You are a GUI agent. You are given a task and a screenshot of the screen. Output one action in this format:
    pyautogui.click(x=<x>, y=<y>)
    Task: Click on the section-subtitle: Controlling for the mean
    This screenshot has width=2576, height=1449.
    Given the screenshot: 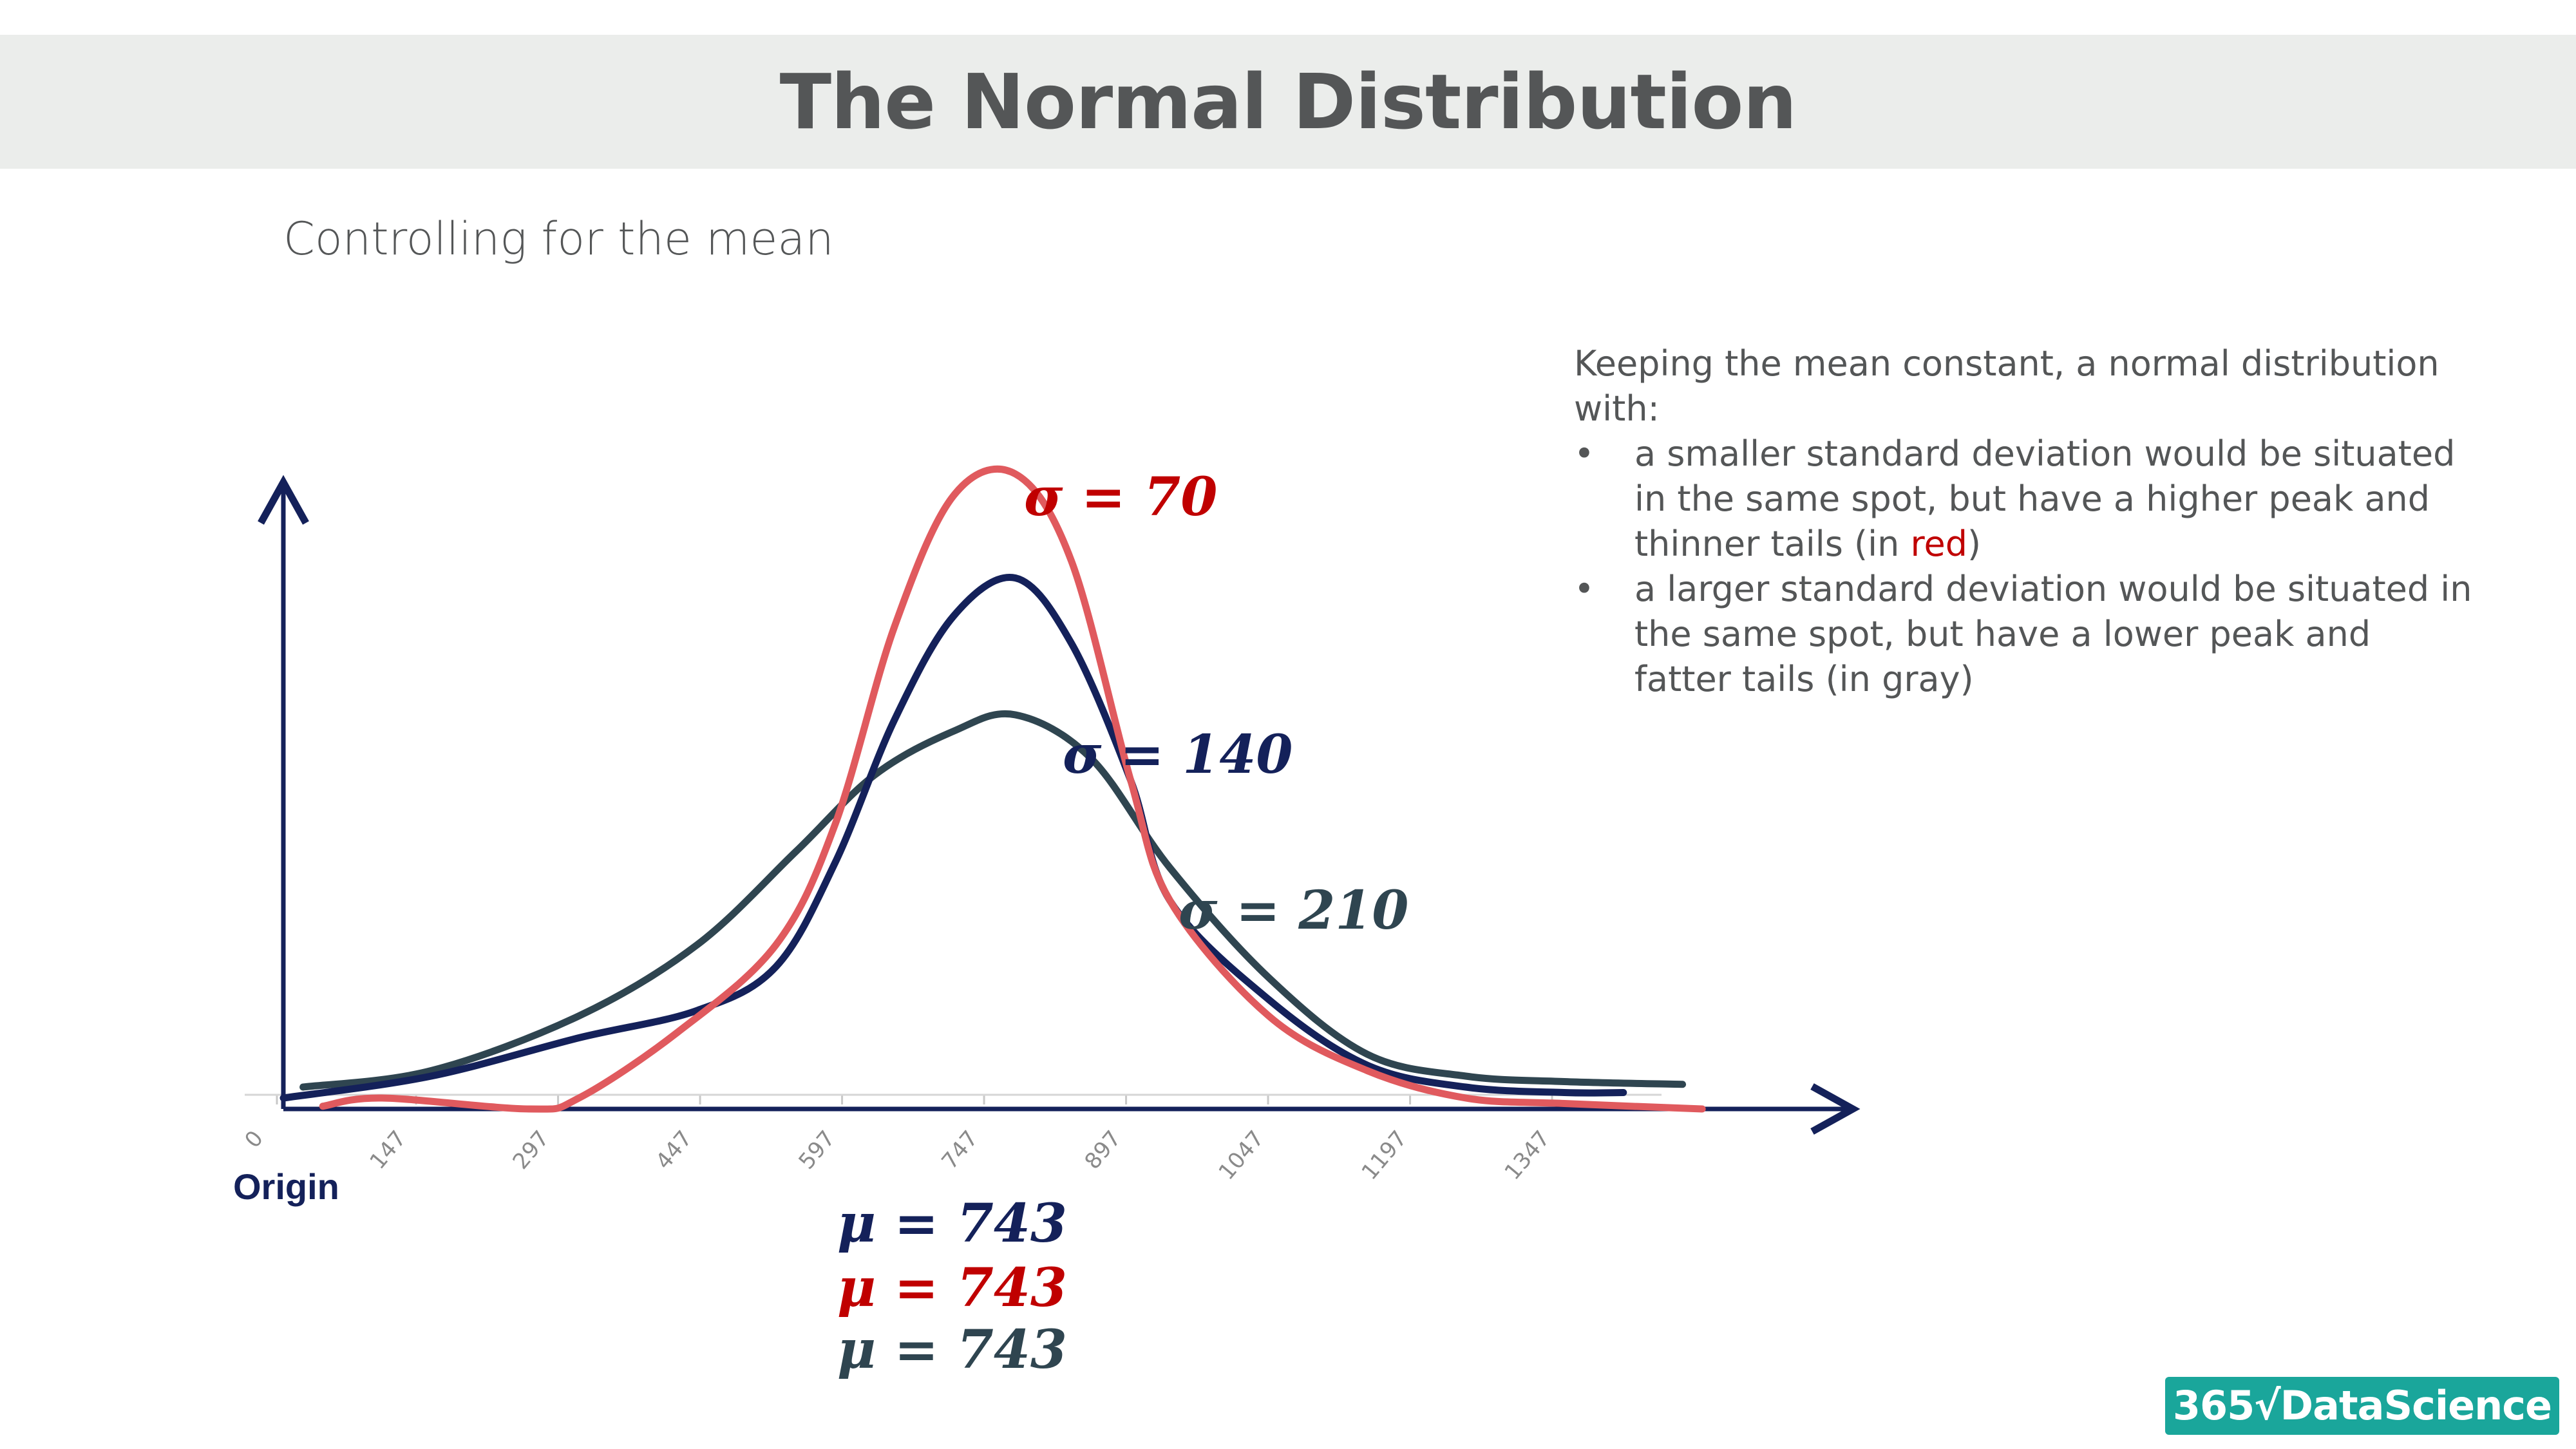 What is the action you would take?
    pyautogui.click(x=558, y=239)
    